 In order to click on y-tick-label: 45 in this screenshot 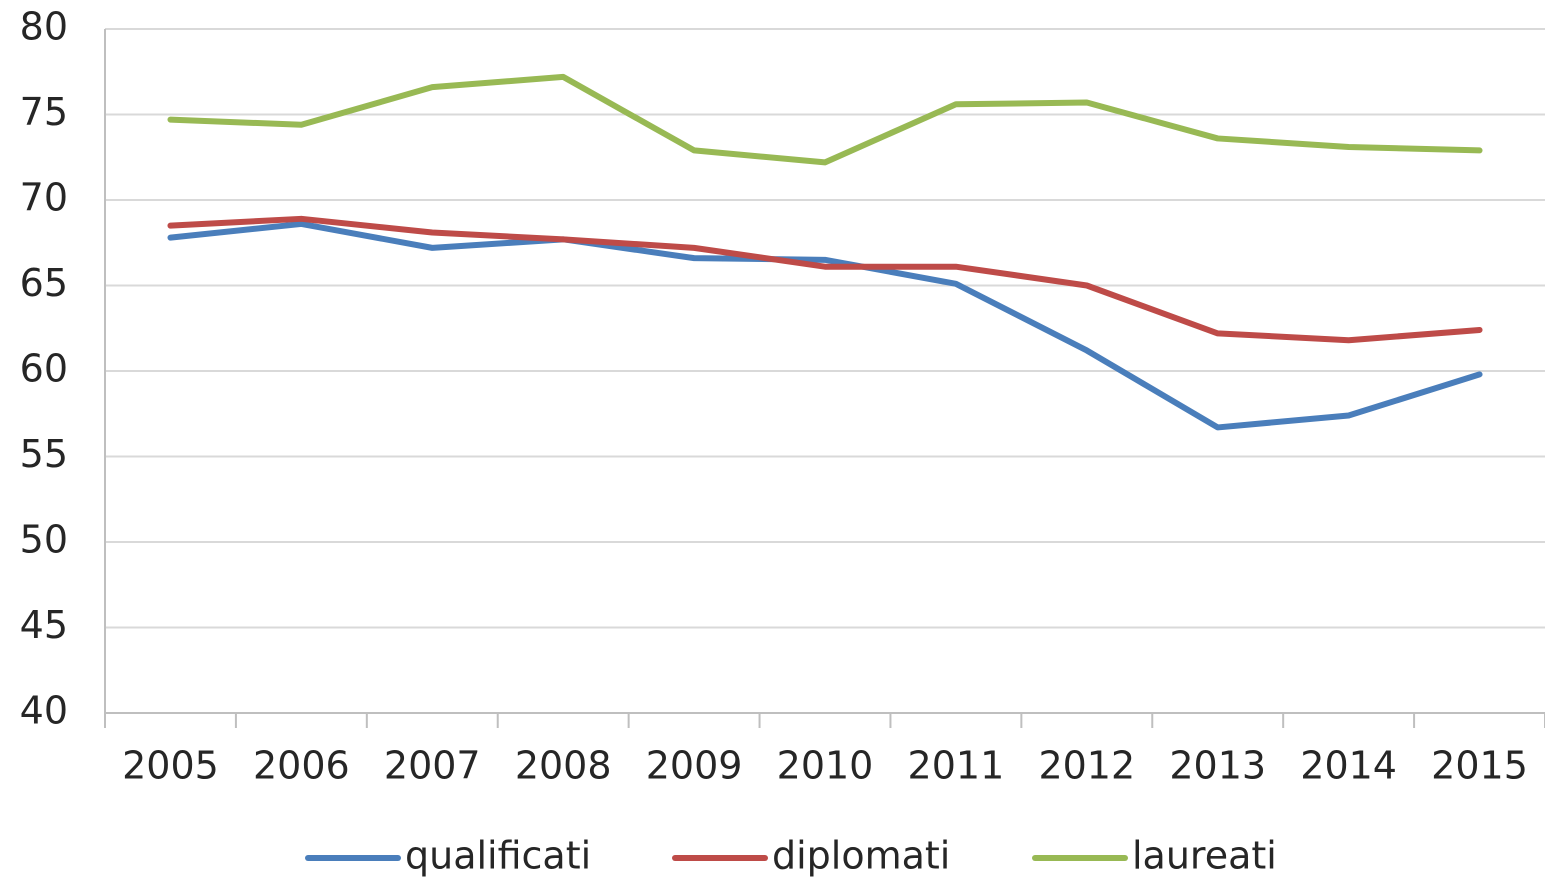, I will do `click(44, 625)`.